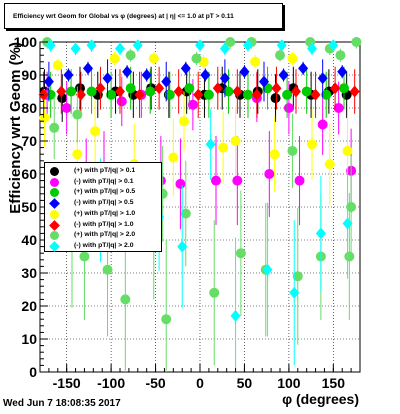 The width and height of the screenshot is (400, 414). I want to click on y-tick-label: 10, so click(29, 339).